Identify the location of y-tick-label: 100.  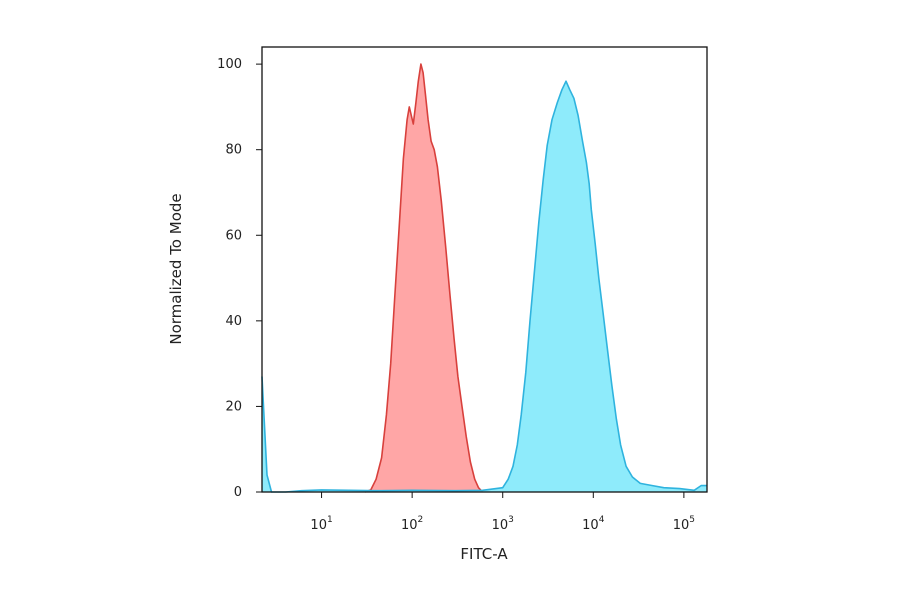
(229, 64).